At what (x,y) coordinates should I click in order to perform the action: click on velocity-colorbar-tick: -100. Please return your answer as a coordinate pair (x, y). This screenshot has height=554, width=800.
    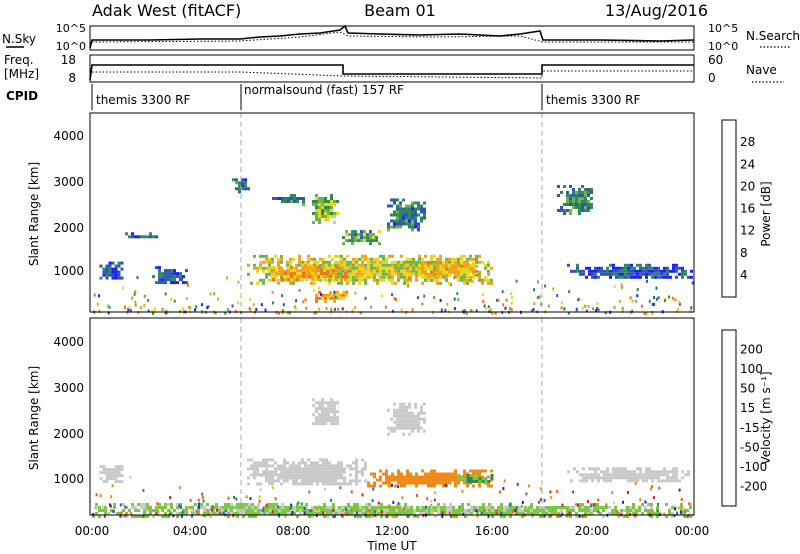
    Looking at the image, I should click on (753, 467).